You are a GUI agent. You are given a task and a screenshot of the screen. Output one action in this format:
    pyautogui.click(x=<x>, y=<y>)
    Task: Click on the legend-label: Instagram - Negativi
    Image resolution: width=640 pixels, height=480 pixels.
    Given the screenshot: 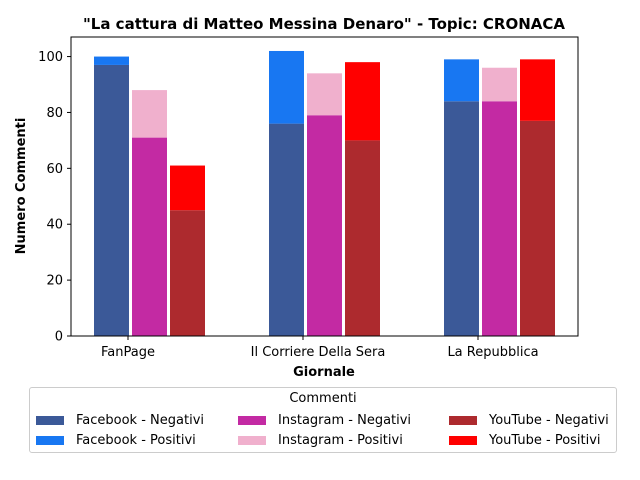 What is the action you would take?
    pyautogui.click(x=345, y=420)
    